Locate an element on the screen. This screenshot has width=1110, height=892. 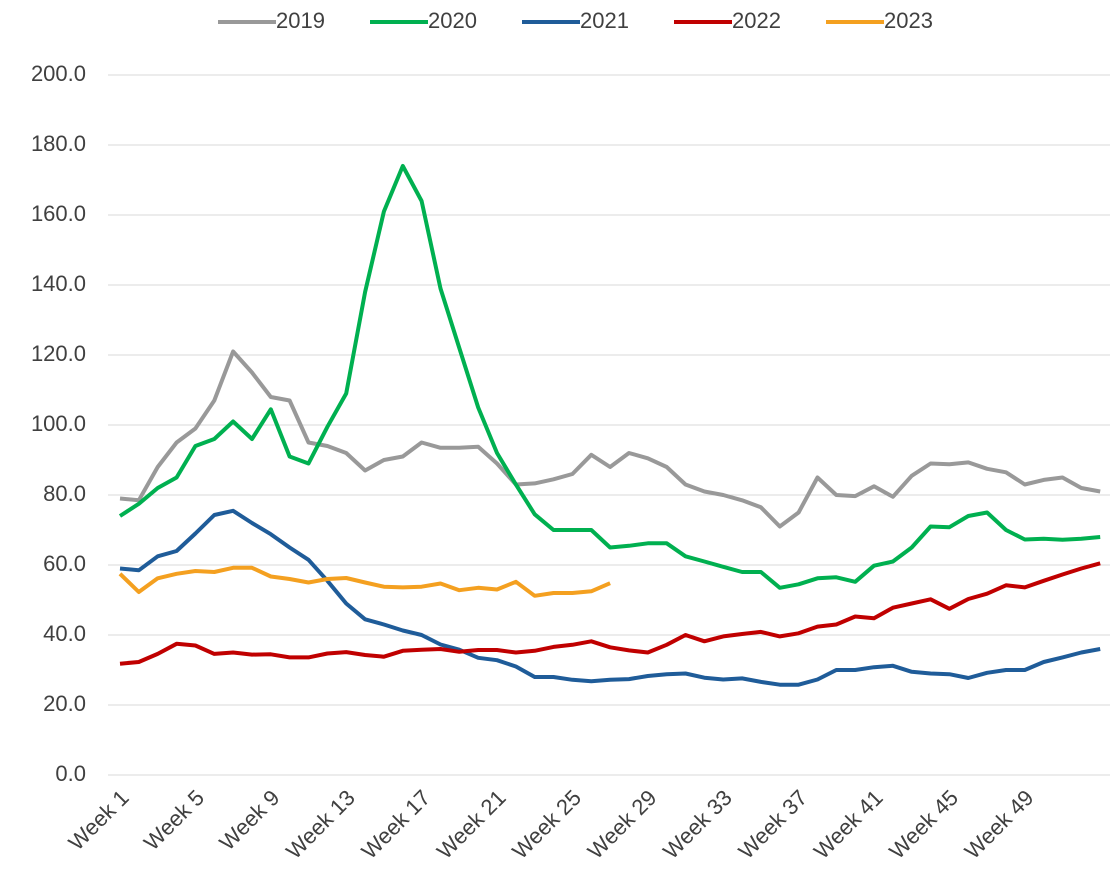
x-tick-label: Week 17 is located at coordinates (395, 824).